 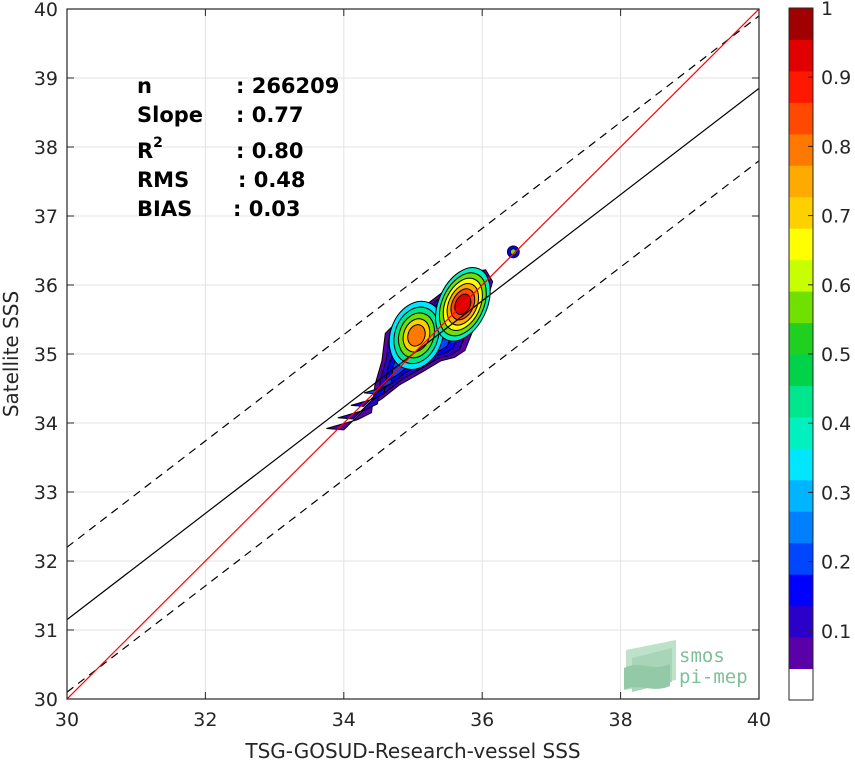 I want to click on logo-text-pimep: pi-mep, so click(x=713, y=677).